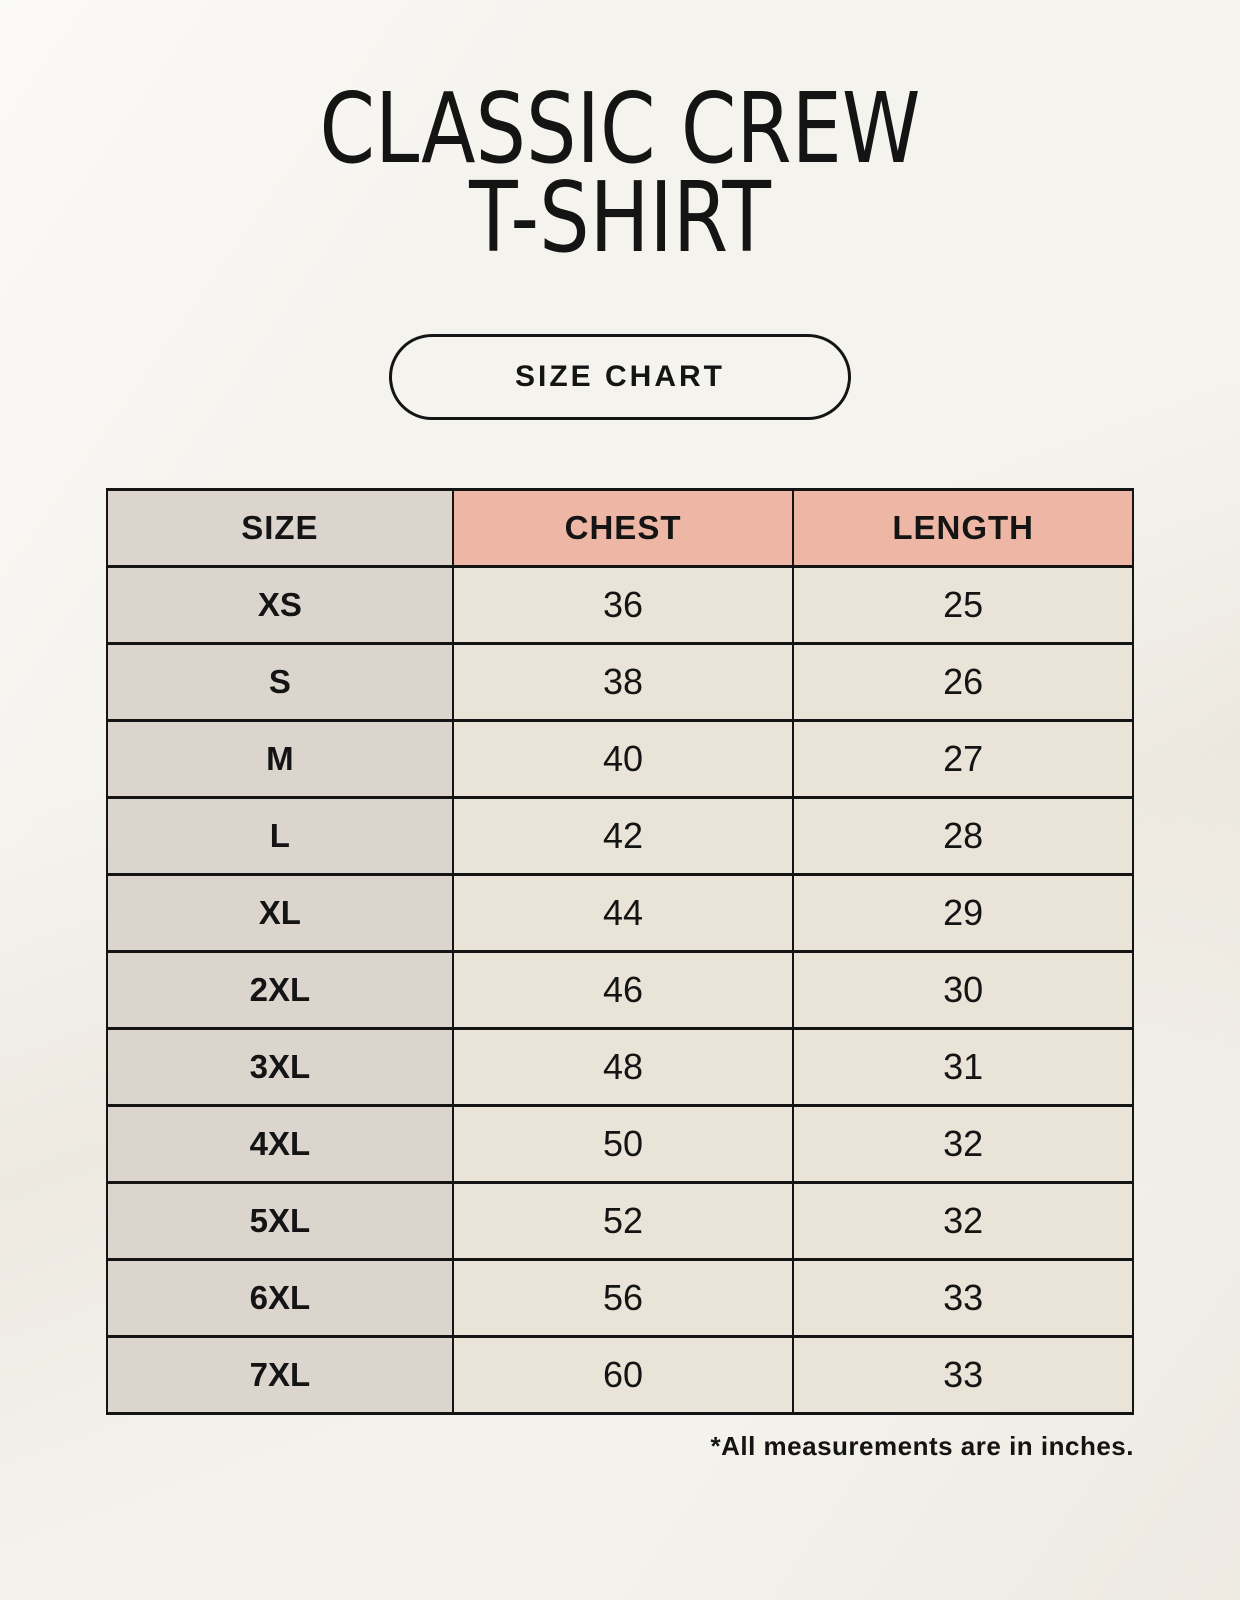 The height and width of the screenshot is (1600, 1240). I want to click on chest-cell: 60, so click(623, 1375).